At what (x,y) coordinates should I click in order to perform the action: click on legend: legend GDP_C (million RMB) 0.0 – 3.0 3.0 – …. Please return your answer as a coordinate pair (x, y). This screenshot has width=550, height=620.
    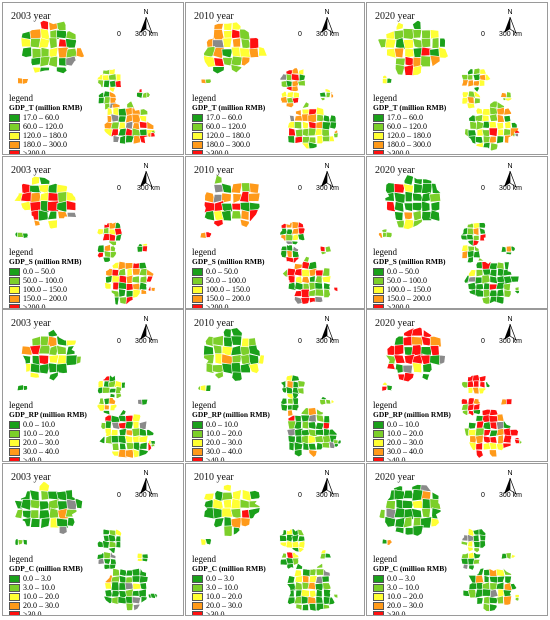
    Looking at the image, I should click on (410, 585).